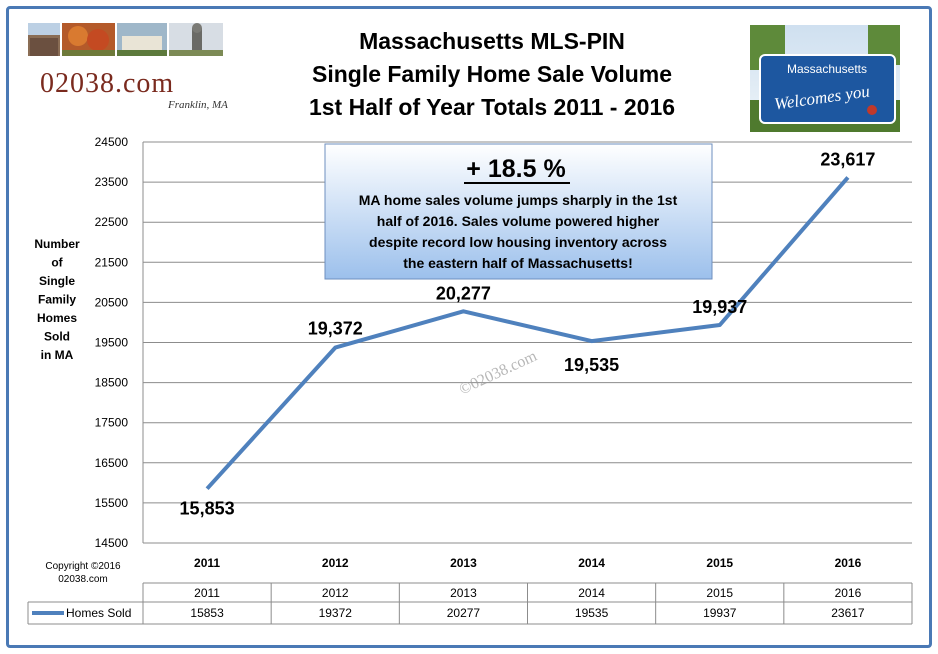 The image size is (938, 654). Describe the element at coordinates (112, 383) in the screenshot. I see `y-tick-label: 18500` at that location.